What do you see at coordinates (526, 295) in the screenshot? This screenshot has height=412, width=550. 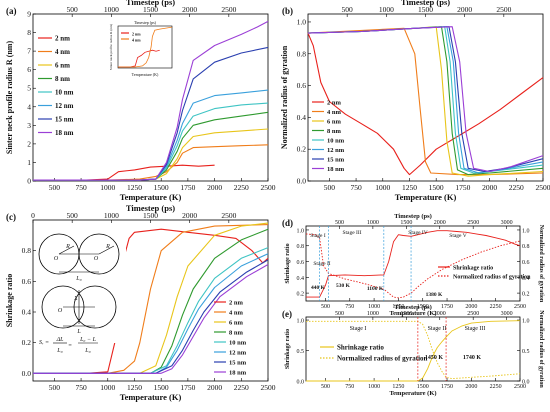 I see `y2-tick-label: 0.2` at bounding box center [526, 295].